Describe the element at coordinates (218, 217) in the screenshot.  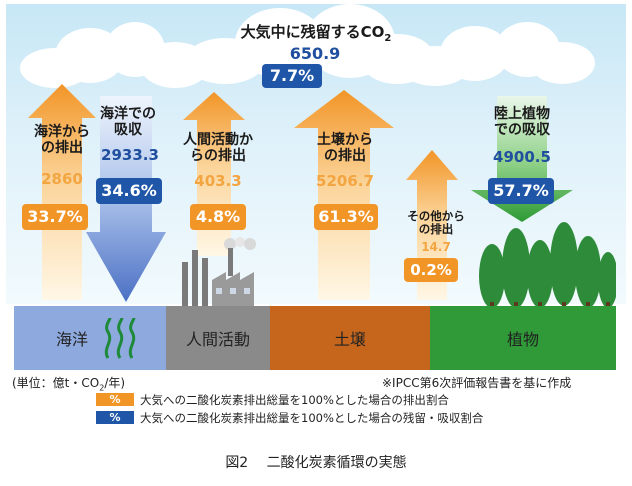
I see `human-emit-percent: 4.8%` at that location.